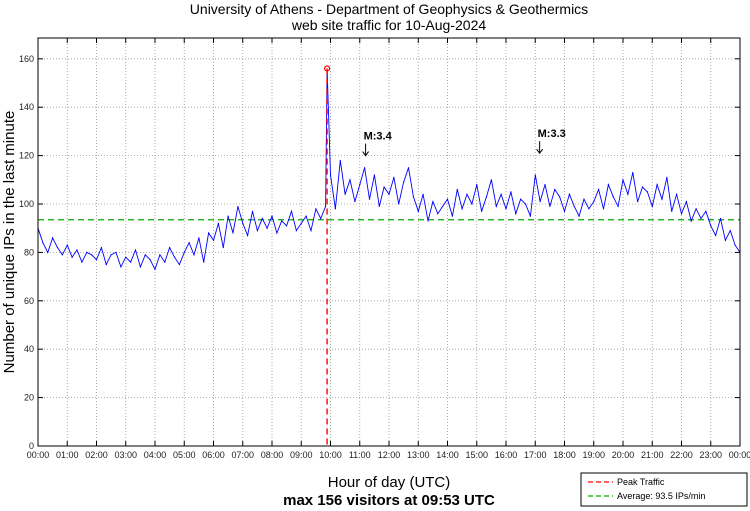 The image size is (750, 511). I want to click on x-tick-label: 22:00, so click(681, 455).